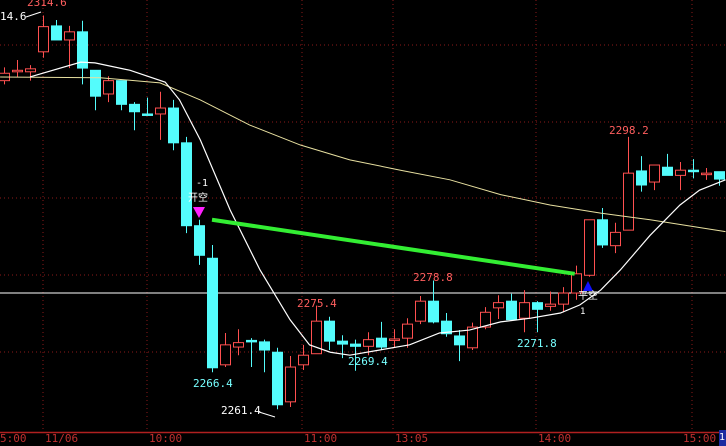 The width and height of the screenshot is (726, 446). What do you see at coordinates (13, 16) in the screenshot?
I see `price-label-left: 14.6` at bounding box center [13, 16].